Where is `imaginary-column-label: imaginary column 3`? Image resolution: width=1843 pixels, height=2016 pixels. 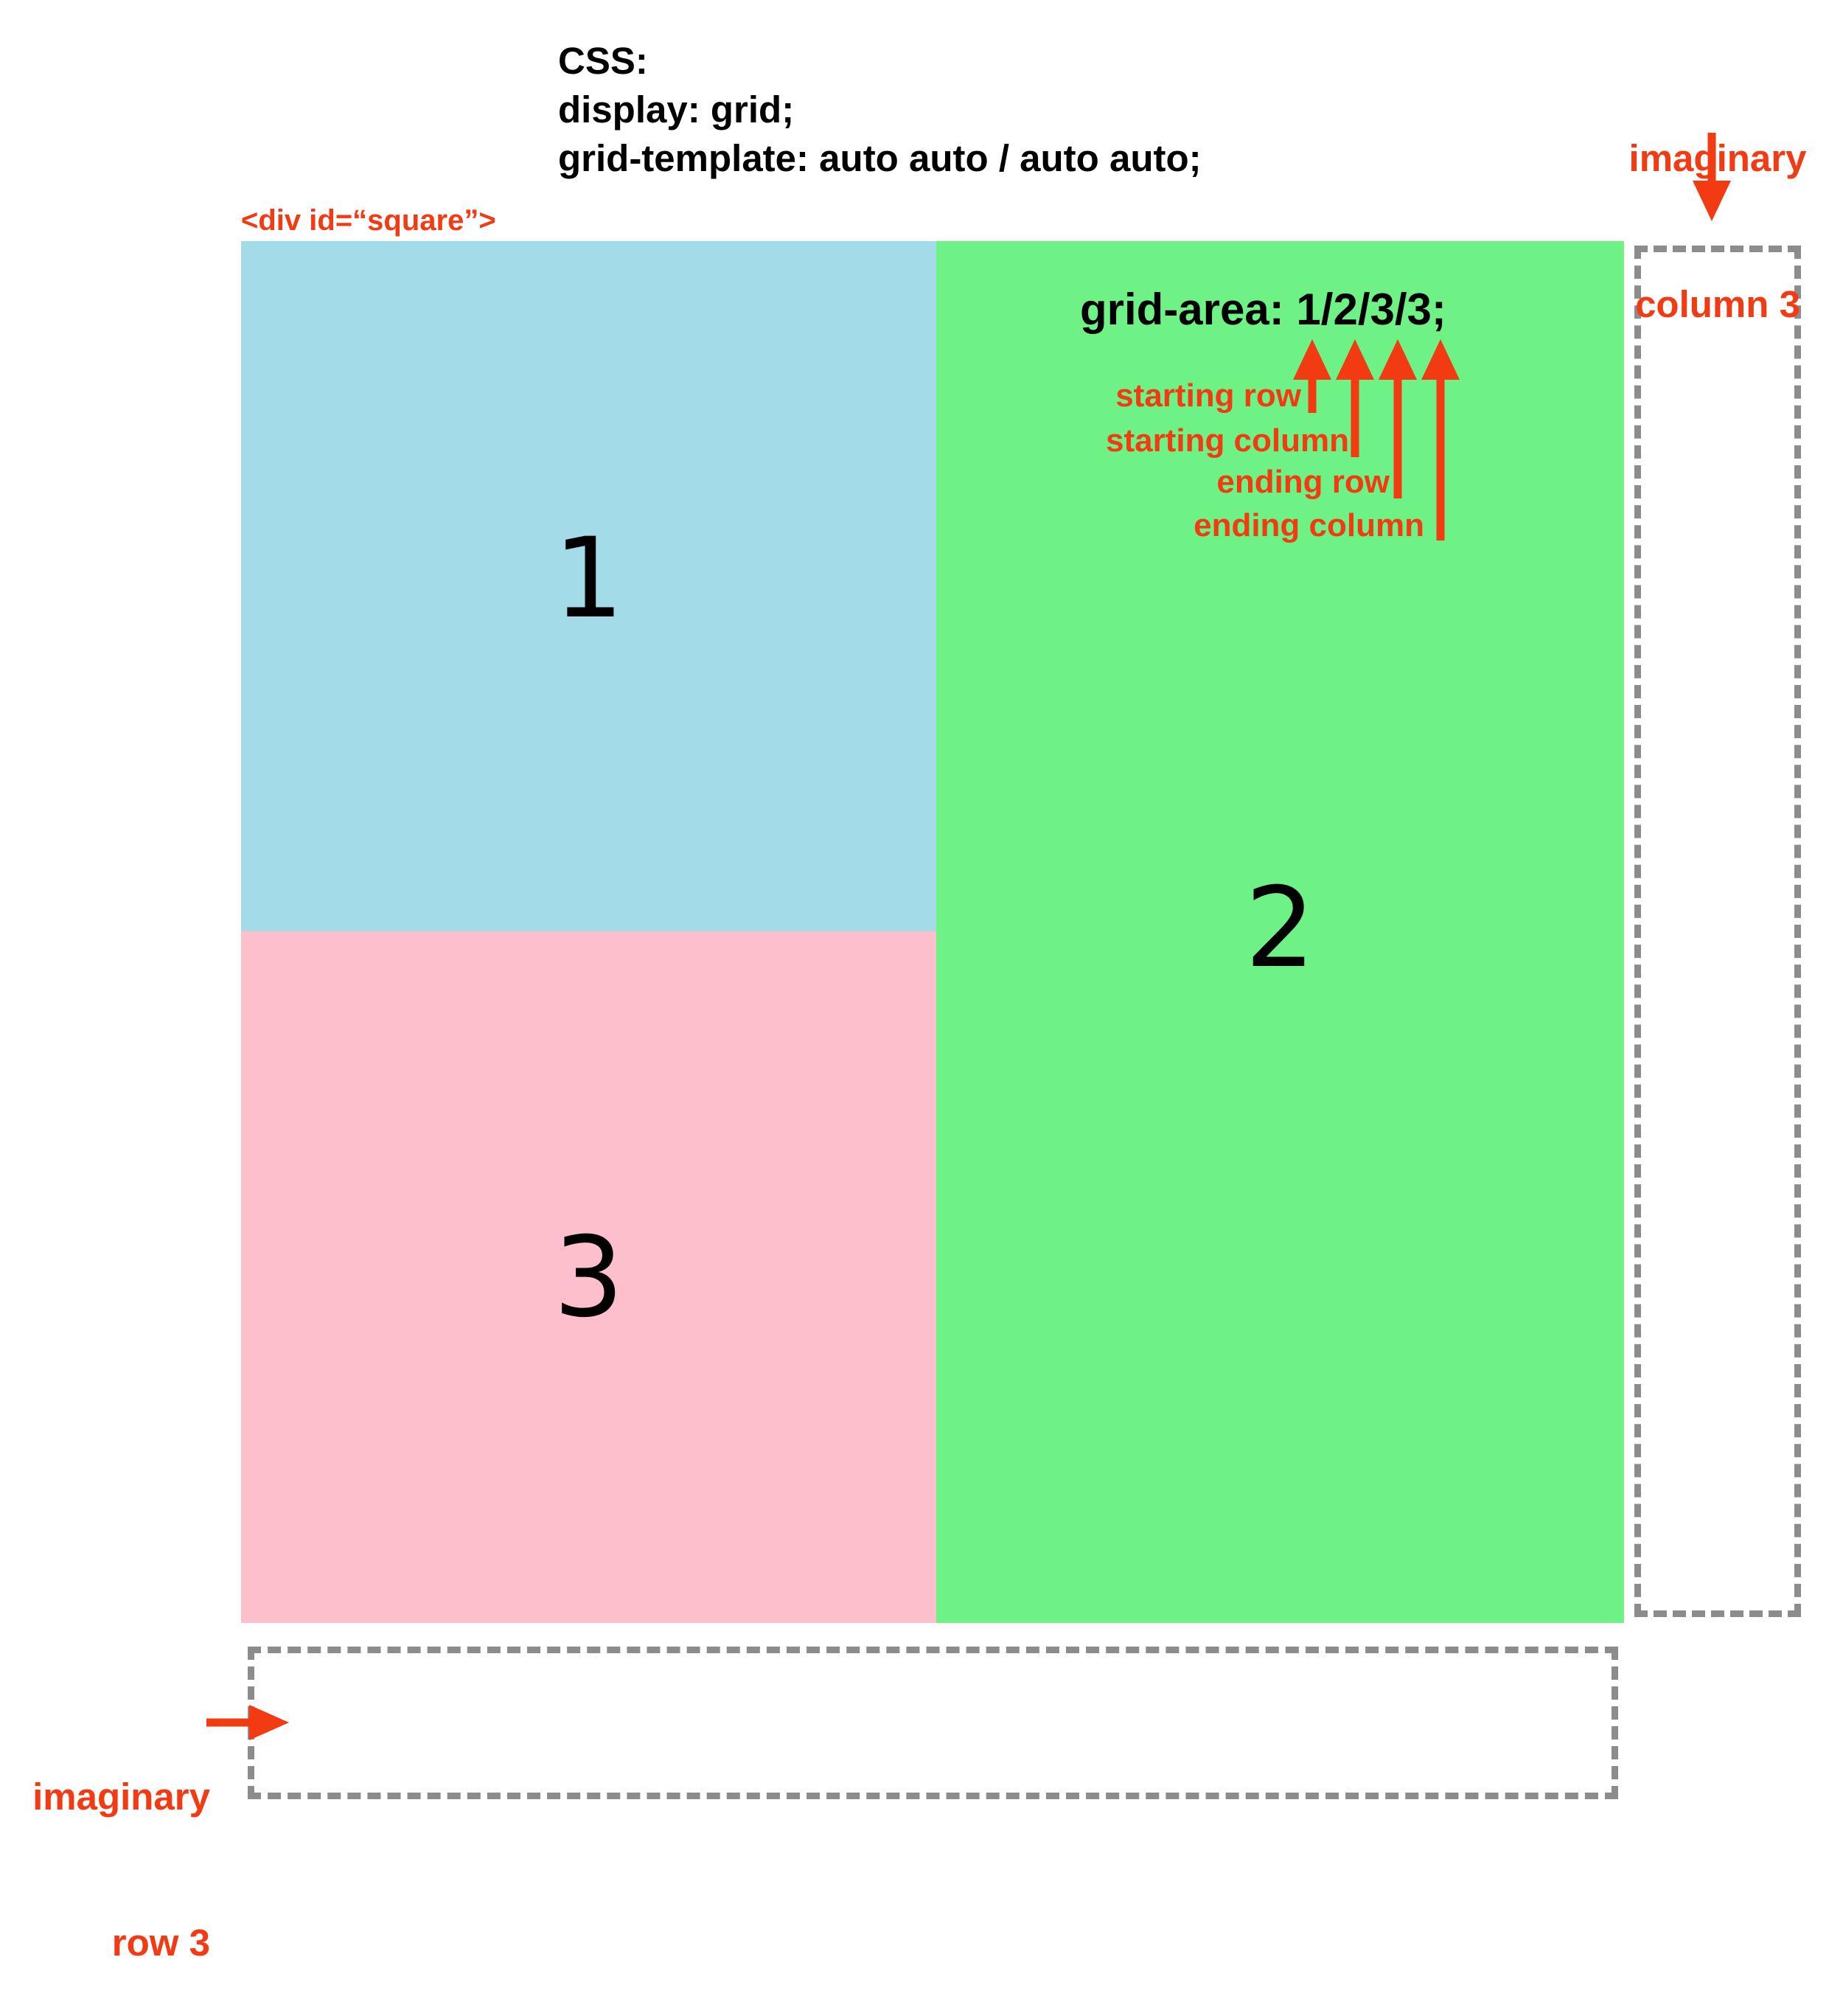 imaginary-column-label: imaginary column 3 is located at coordinates (1717, 208).